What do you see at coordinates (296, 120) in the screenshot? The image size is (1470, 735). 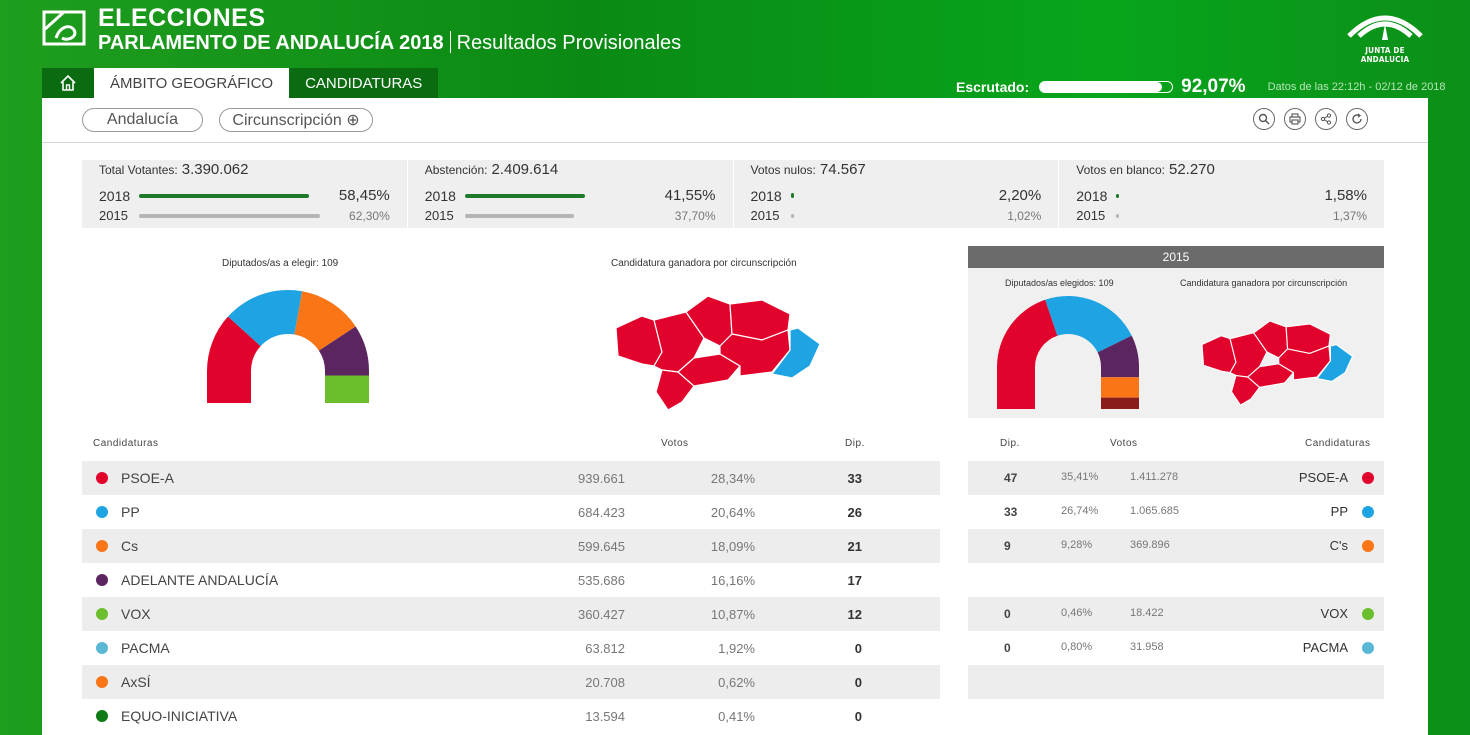 I see `circunscripcion-filter: Circunscripción ⊕` at bounding box center [296, 120].